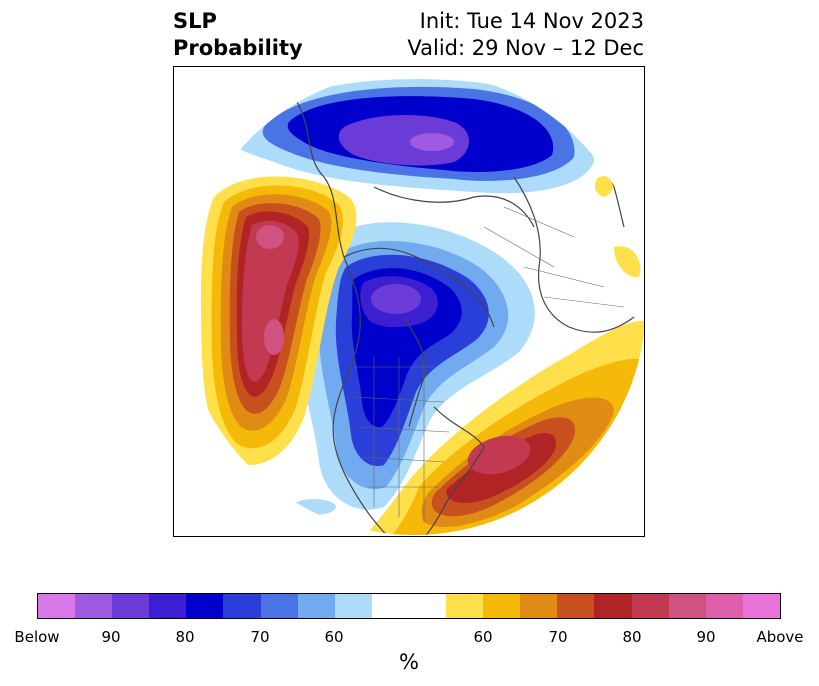 Image resolution: width=819 pixels, height=686 pixels. I want to click on init-date: Init: Tue 14 Nov 2023, so click(531, 21).